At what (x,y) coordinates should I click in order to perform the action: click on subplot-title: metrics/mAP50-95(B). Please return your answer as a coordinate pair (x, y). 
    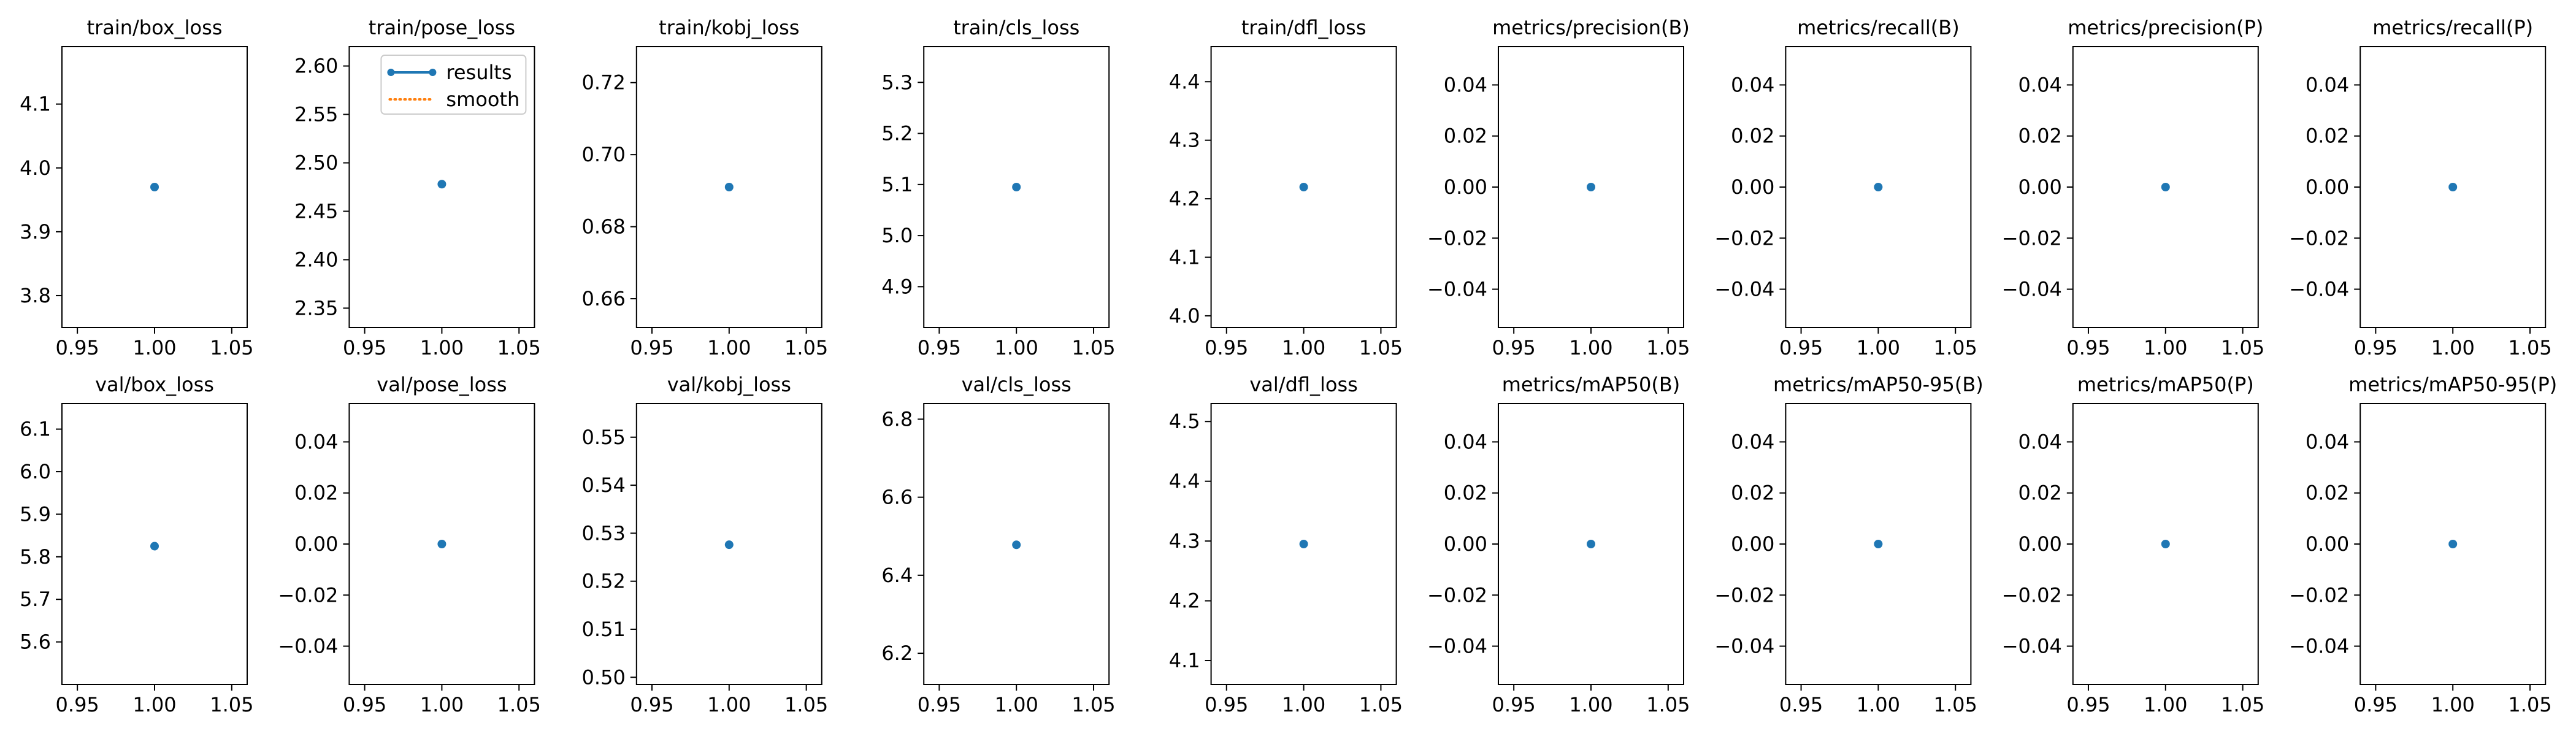
    Looking at the image, I should click on (1878, 384).